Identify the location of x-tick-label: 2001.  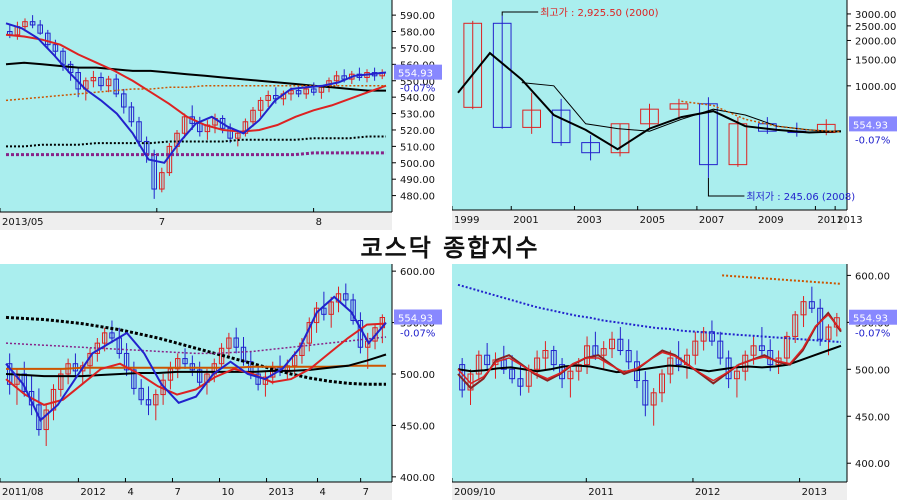
(525, 220).